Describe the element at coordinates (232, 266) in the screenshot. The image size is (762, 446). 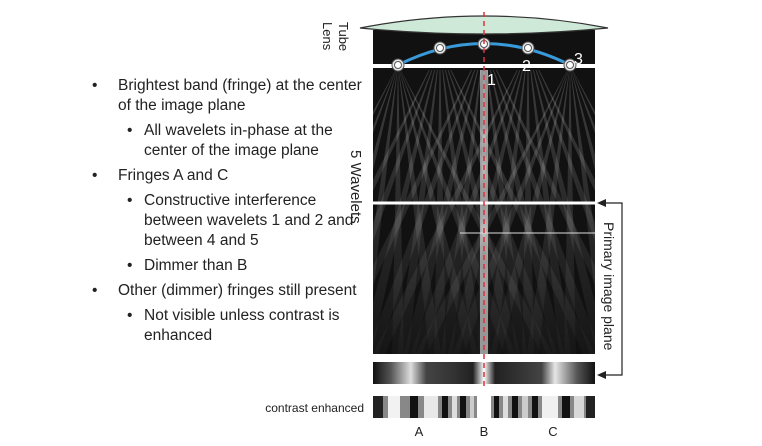
I see `bullet-item: Dimmer than B` at that location.